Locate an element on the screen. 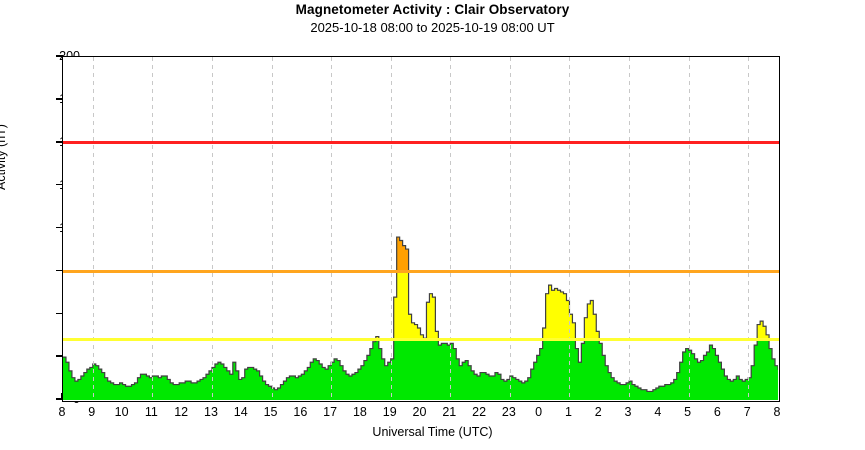 Image resolution: width=865 pixels, height=450 pixels. x-tick-label: 21 is located at coordinates (449, 412).